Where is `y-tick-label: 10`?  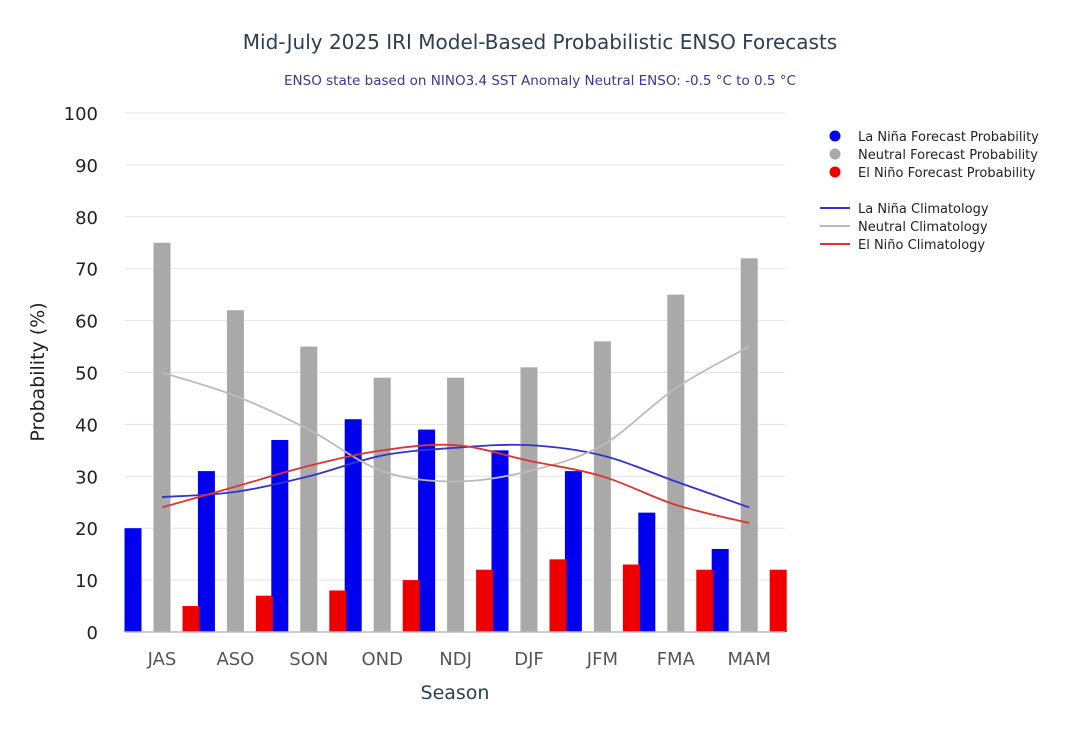
y-tick-label: 10 is located at coordinates (86, 581).